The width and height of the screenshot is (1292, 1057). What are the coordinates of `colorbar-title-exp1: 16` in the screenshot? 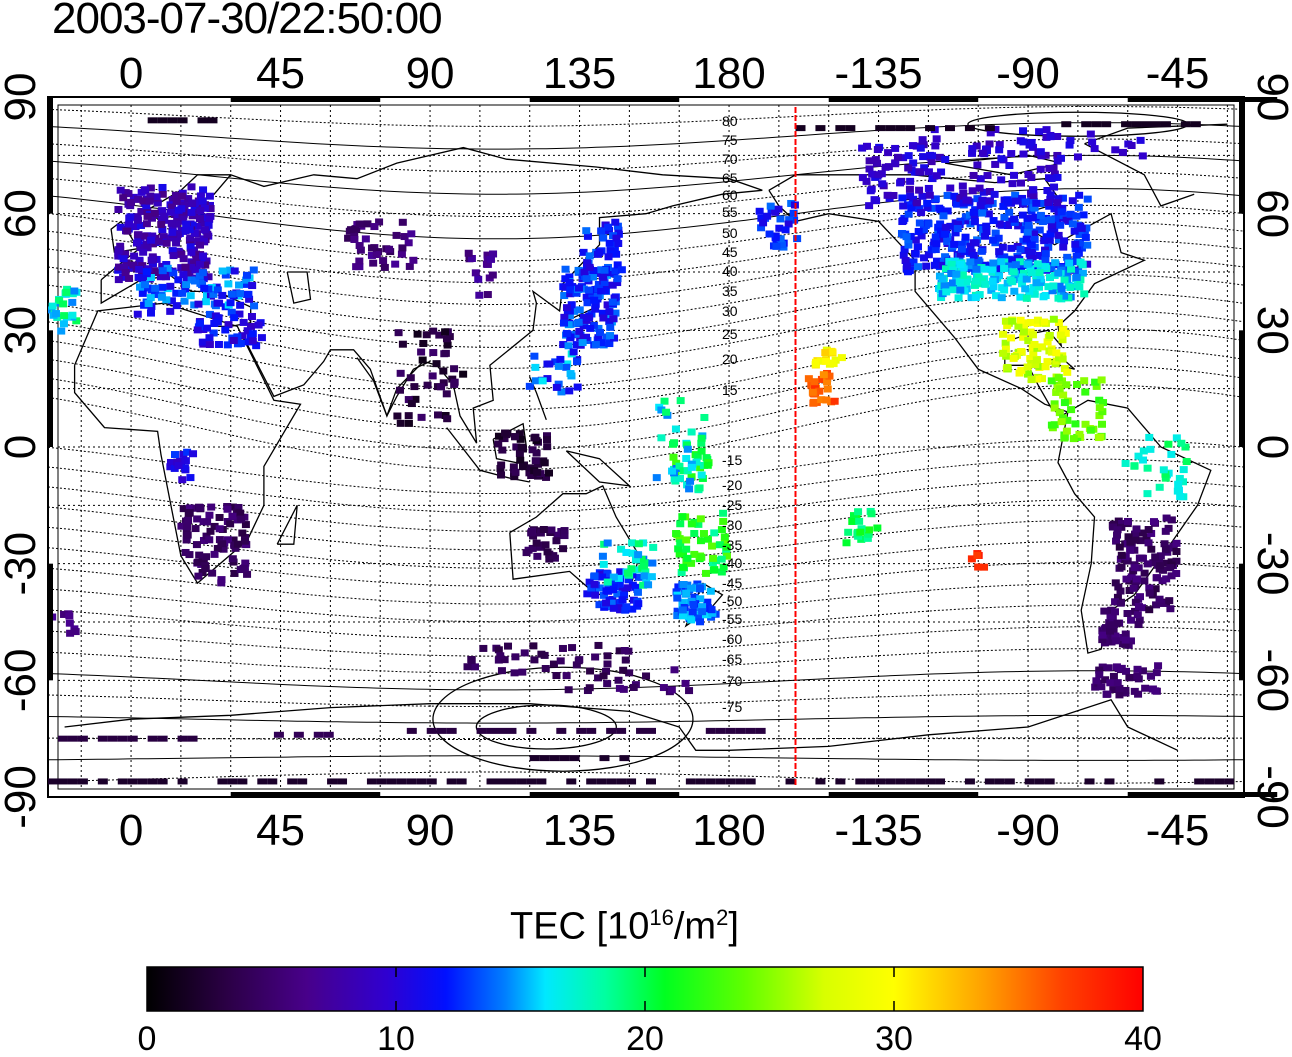 It's located at (661, 917).